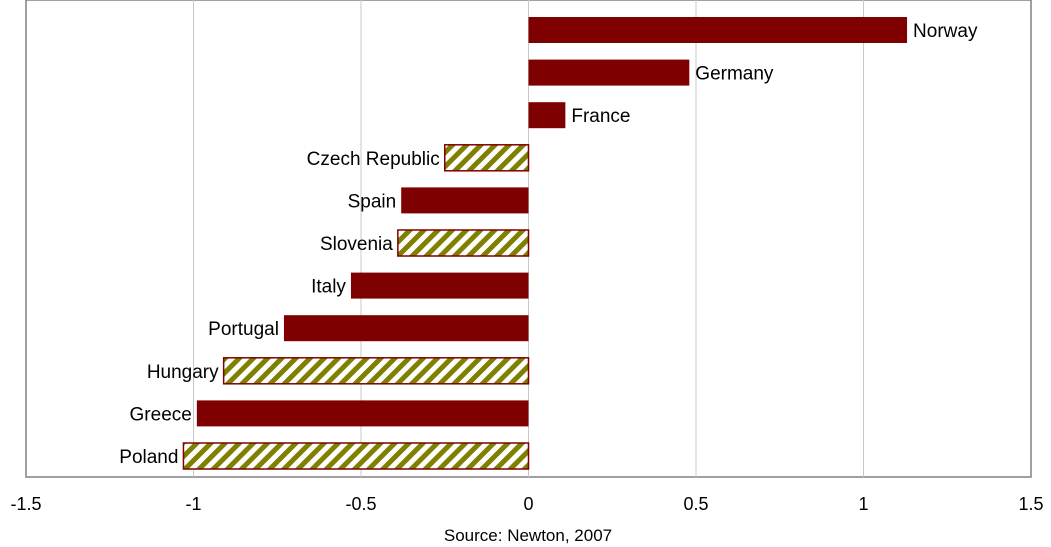  I want to click on category-label: Greece, so click(161, 414).